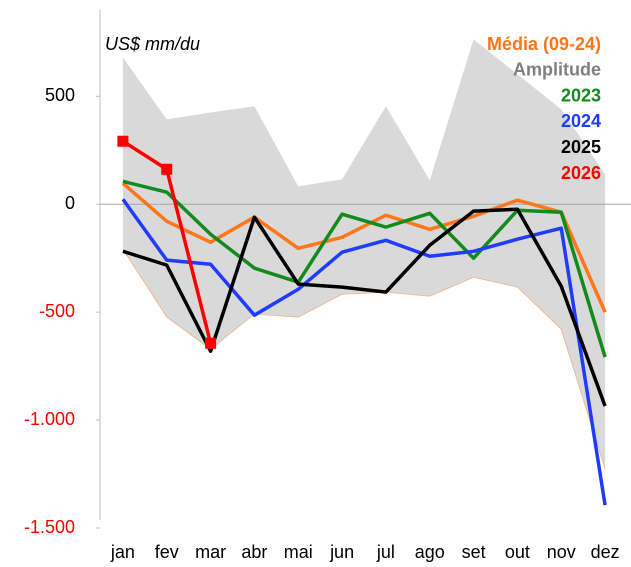 This screenshot has height=567, width=631. Describe the element at coordinates (430, 552) in the screenshot. I see `x-tick-label: ago` at that location.